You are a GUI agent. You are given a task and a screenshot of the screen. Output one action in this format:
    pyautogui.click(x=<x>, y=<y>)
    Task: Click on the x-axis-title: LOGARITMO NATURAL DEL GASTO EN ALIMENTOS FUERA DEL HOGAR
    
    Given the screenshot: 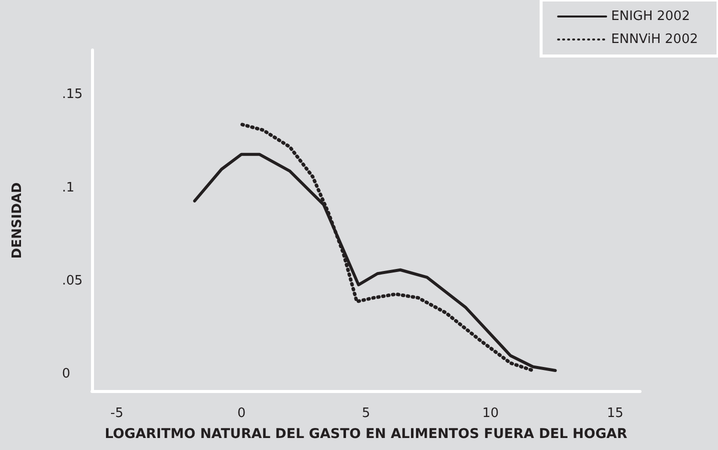 What is the action you would take?
    pyautogui.click(x=366, y=434)
    